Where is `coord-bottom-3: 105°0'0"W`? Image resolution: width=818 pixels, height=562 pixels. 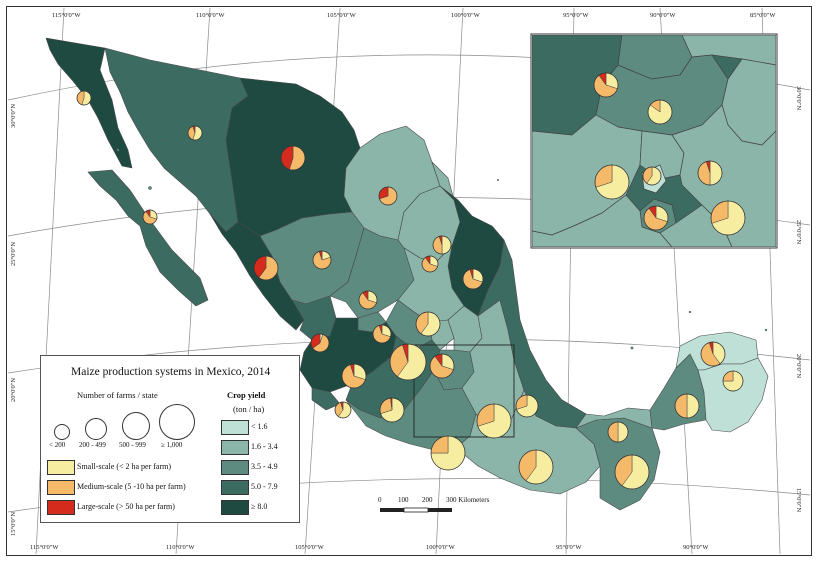 coord-bottom-3: 105°0'0"W is located at coordinates (309, 547).